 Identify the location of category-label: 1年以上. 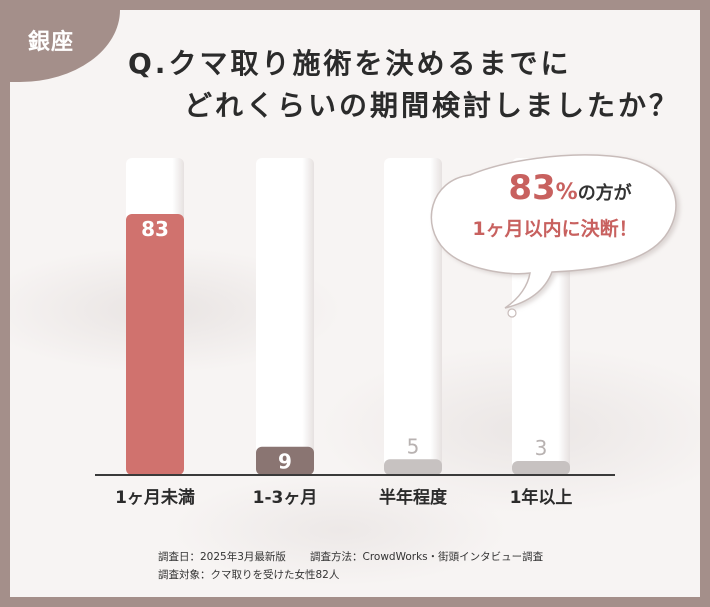
(541, 497).